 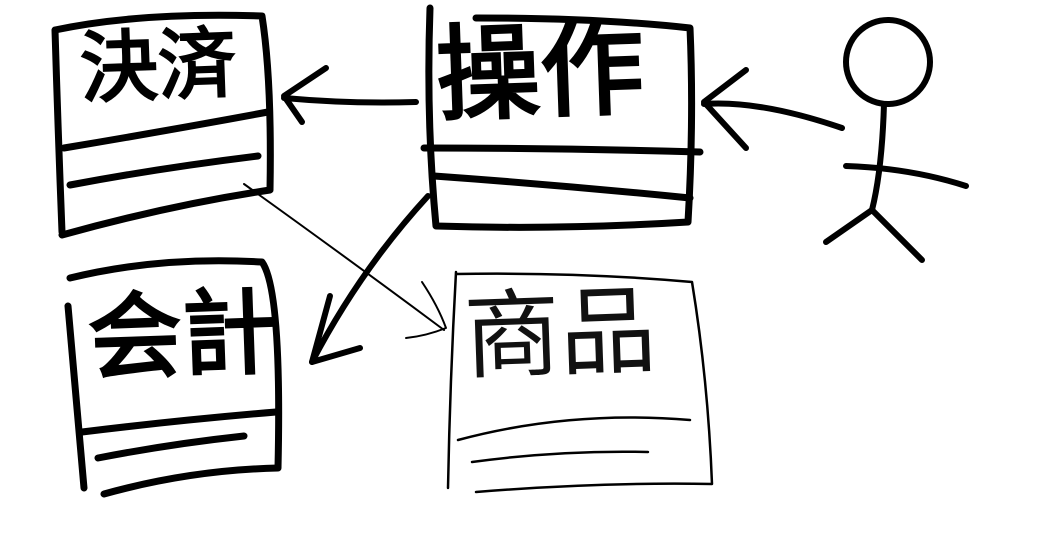 What do you see at coordinates (874, 235) in the screenshot?
I see `actor-legs` at bounding box center [874, 235].